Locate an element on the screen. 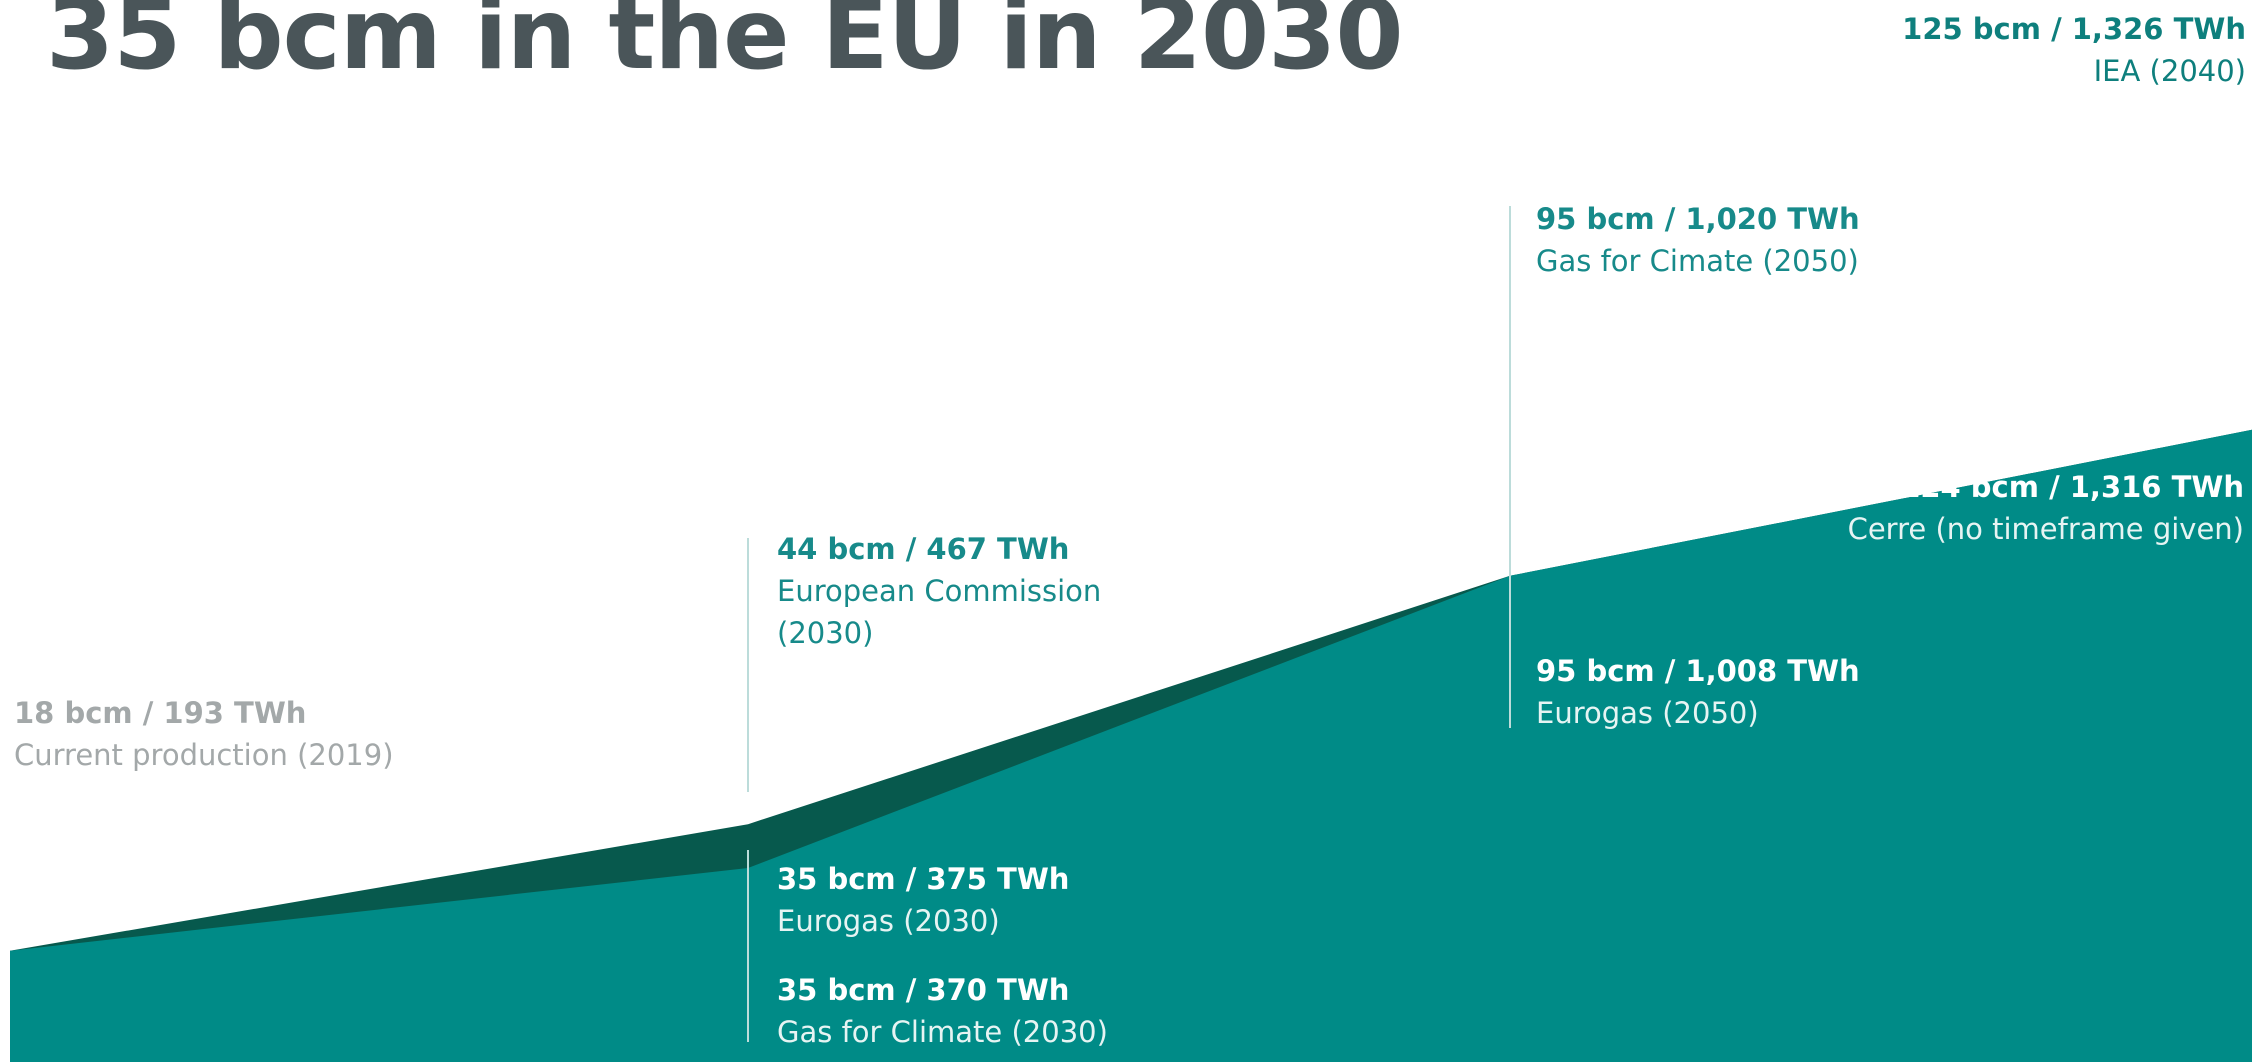 This screenshot has height=1062, width=2252. annotation-value: 18 bcm / 193 TWh is located at coordinates (160, 713).